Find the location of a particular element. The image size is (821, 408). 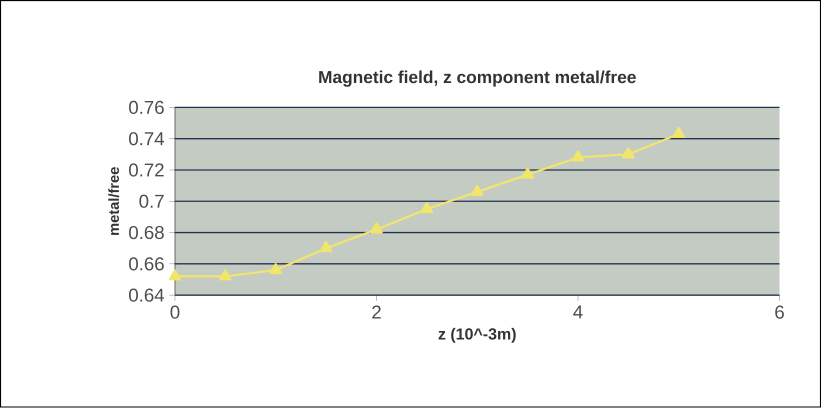

x-axis-title: z (10^-3m) is located at coordinates (477, 336).